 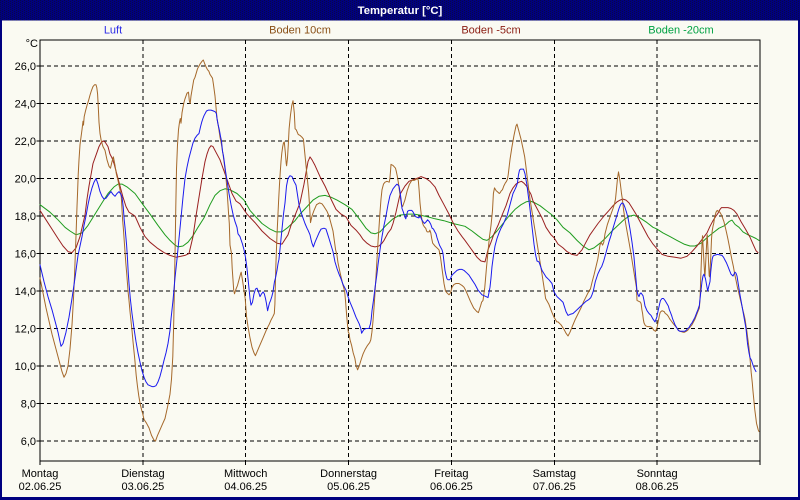 I want to click on svg-text: Boden 10cm, so click(x=300, y=31).